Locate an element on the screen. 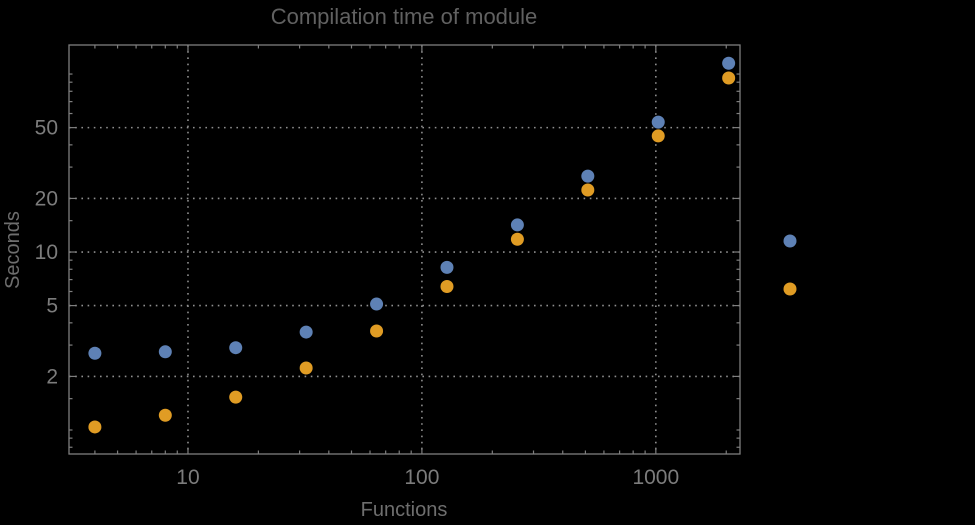 The height and width of the screenshot is (525, 975). x-axis-label: Functions is located at coordinates (404, 510).